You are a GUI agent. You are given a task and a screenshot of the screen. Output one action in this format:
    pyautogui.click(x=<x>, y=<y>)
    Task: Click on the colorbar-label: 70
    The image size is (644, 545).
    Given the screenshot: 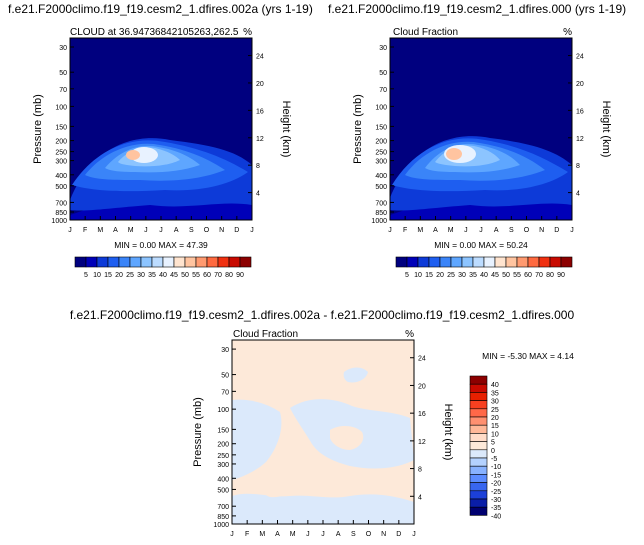 What is the action you would take?
    pyautogui.click(x=218, y=275)
    